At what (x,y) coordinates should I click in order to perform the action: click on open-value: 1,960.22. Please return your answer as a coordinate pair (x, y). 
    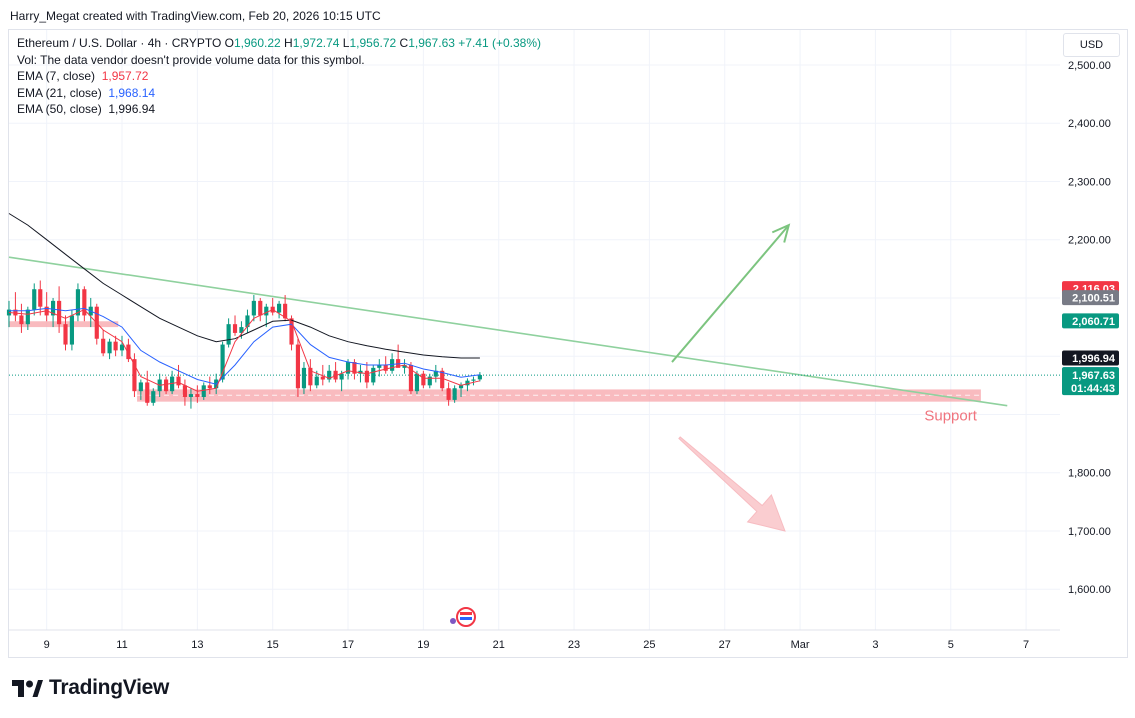
    Looking at the image, I should click on (257, 43).